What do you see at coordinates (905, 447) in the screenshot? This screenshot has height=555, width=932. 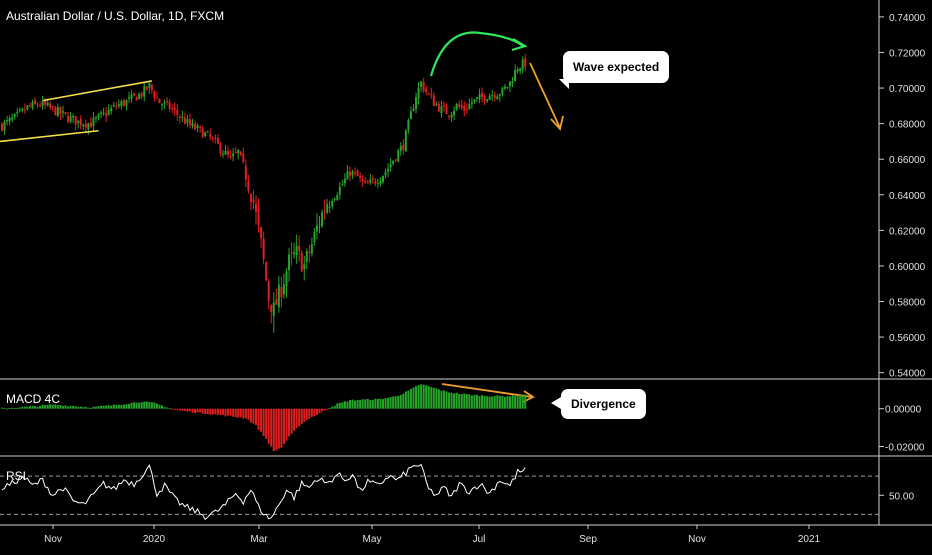 I see `macd-tick-label: -0.02000` at bounding box center [905, 447].